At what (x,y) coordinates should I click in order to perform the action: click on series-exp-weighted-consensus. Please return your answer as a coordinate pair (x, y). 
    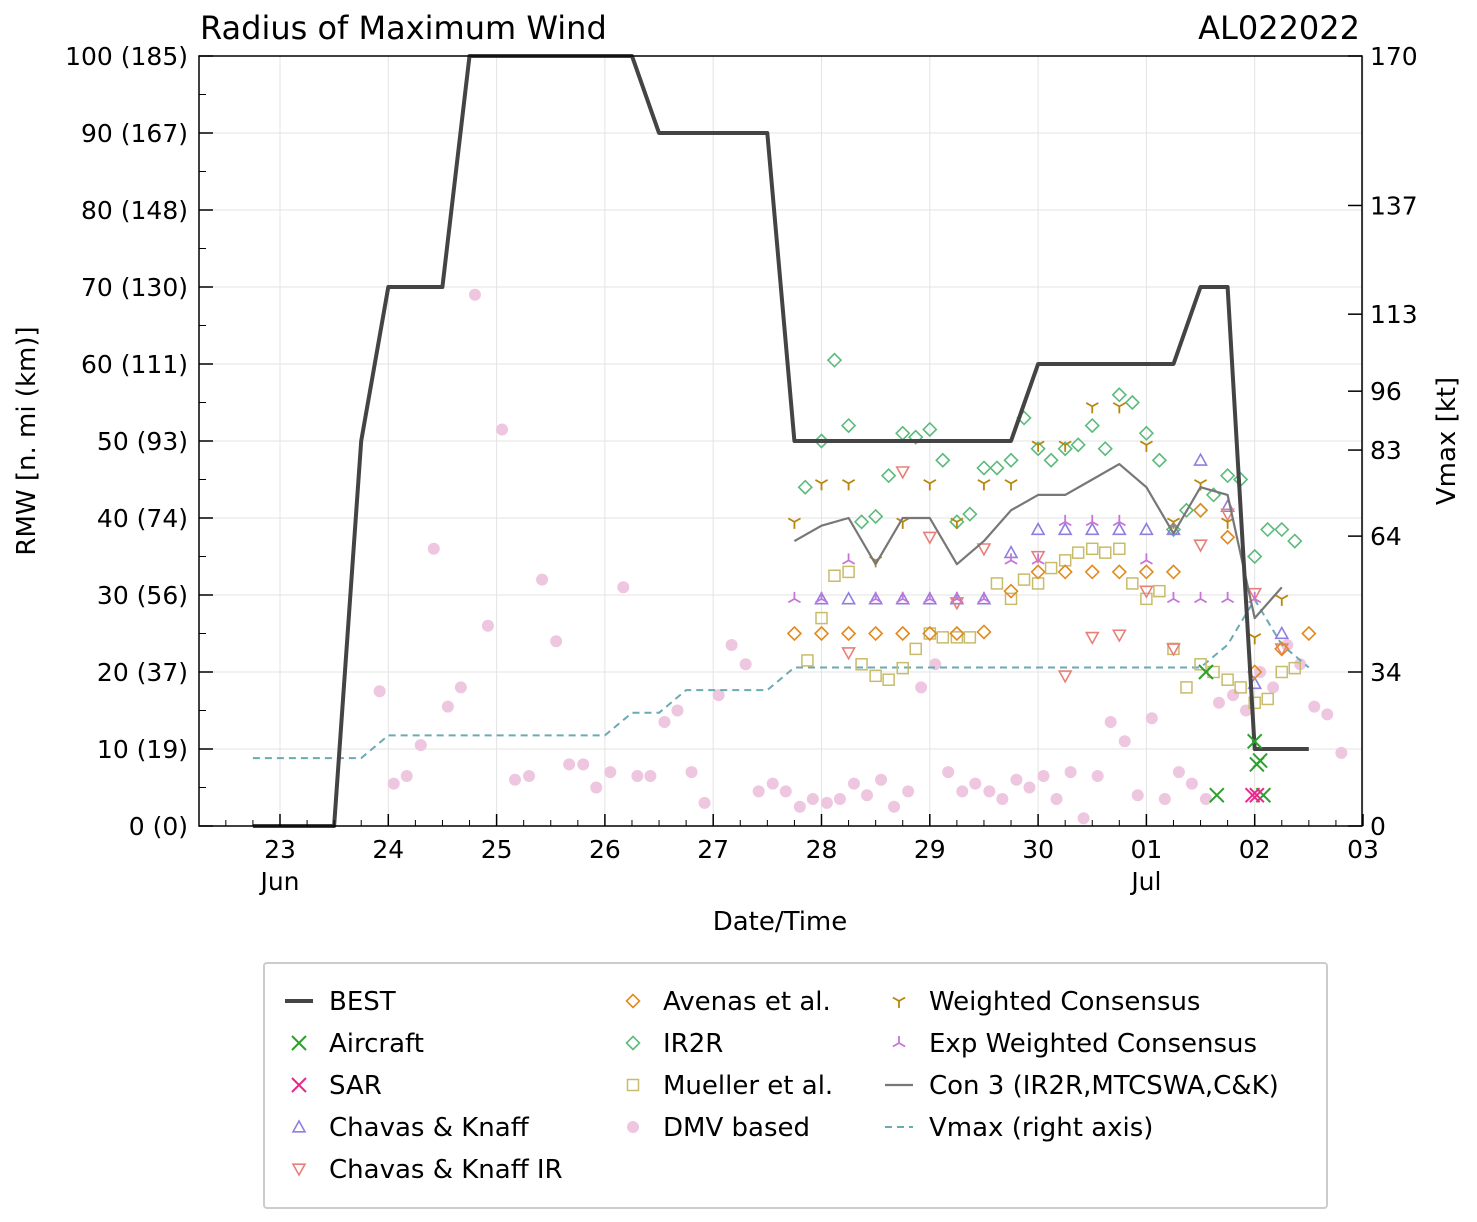
    Looking at the image, I should click on (1024, 559).